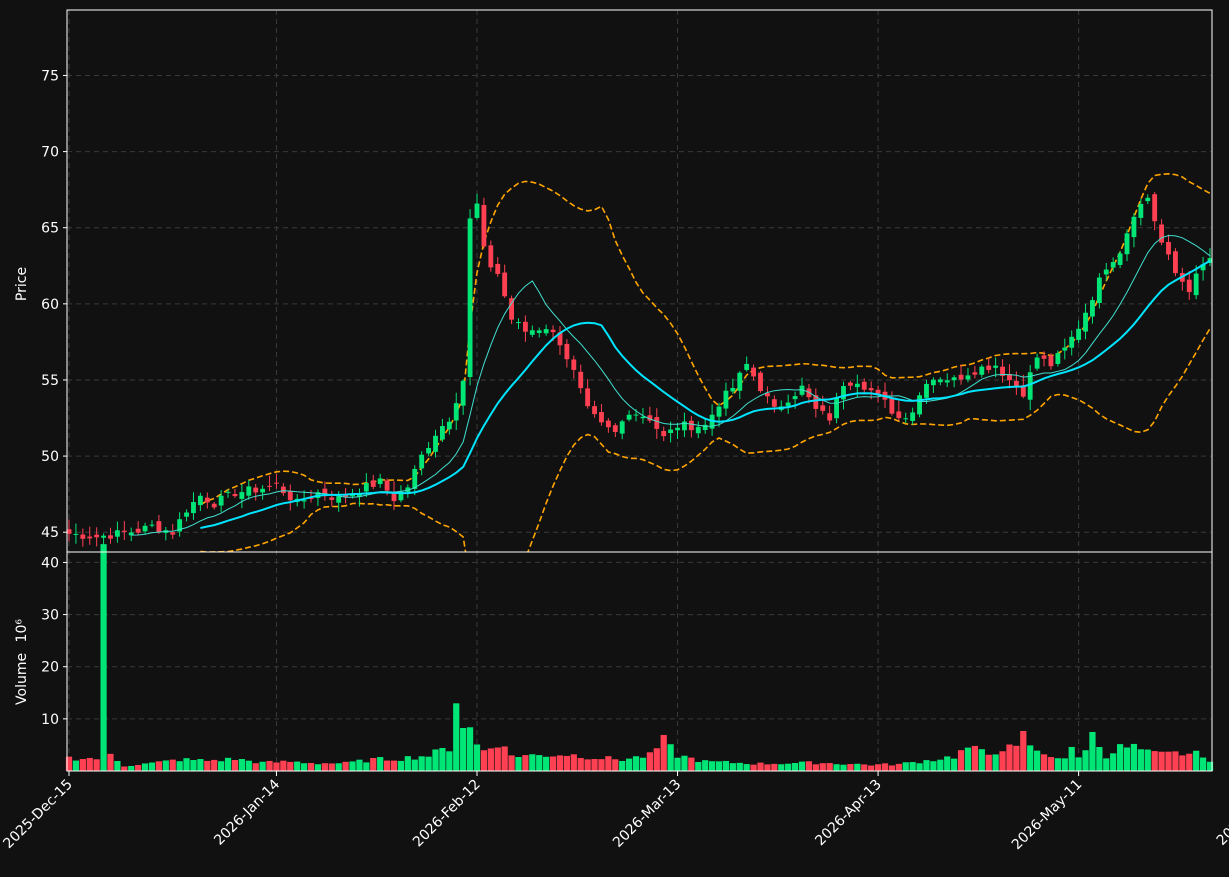  Describe the element at coordinates (50, 153) in the screenshot. I see `price-tick-label: 70` at that location.